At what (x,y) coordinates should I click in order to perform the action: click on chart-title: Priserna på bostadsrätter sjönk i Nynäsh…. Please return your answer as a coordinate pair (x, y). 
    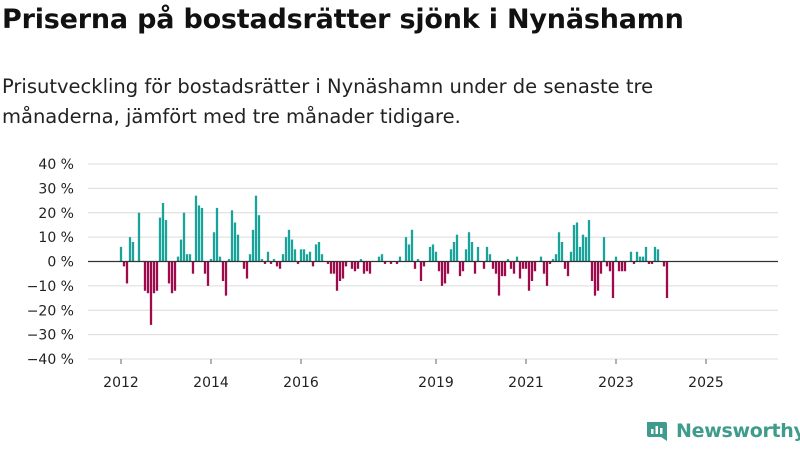
    Looking at the image, I should click on (343, 19).